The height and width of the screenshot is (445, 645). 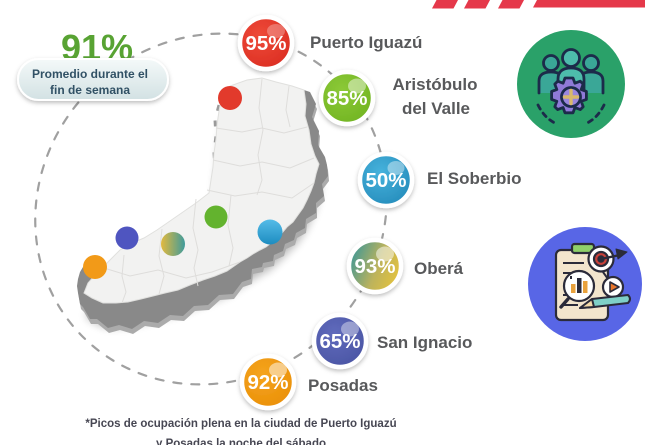 What do you see at coordinates (439, 268) in the screenshot?
I see `svg-text: Oberá` at bounding box center [439, 268].